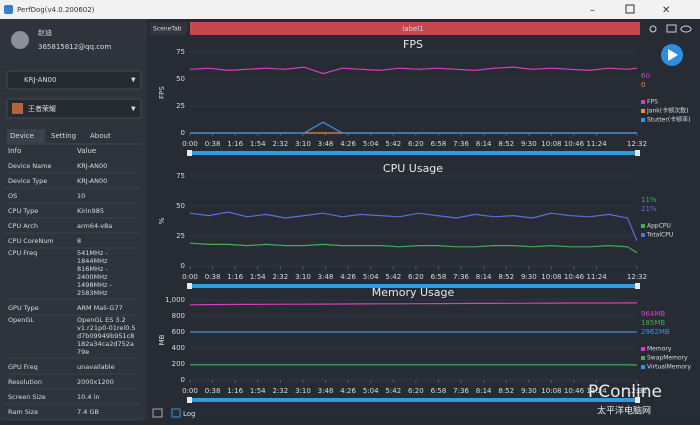 The width and height of the screenshot is (700, 425). I want to click on info-key: CPU Type, so click(23, 211).